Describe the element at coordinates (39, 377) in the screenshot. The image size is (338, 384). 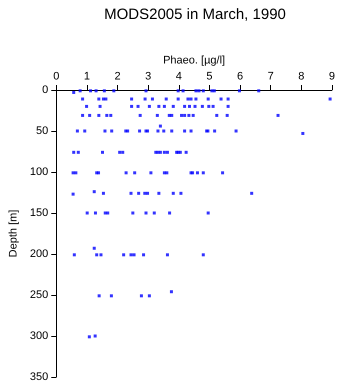
I see `y-tick-label: 350` at that location.